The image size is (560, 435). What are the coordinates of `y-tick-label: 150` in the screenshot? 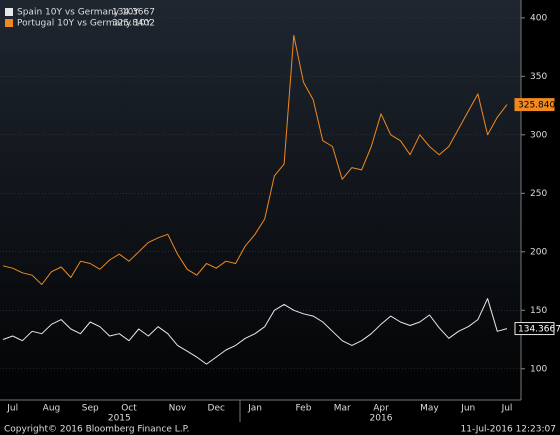 It's located at (538, 311).